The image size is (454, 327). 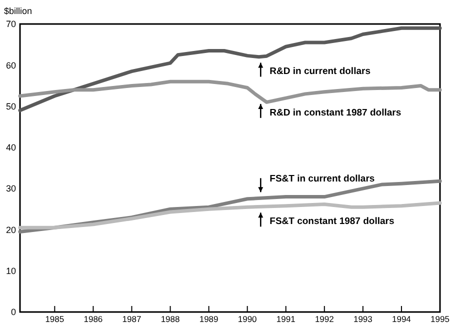 What do you see at coordinates (322, 178) in the screenshot?
I see `series-label: FS&T in current dollars` at bounding box center [322, 178].